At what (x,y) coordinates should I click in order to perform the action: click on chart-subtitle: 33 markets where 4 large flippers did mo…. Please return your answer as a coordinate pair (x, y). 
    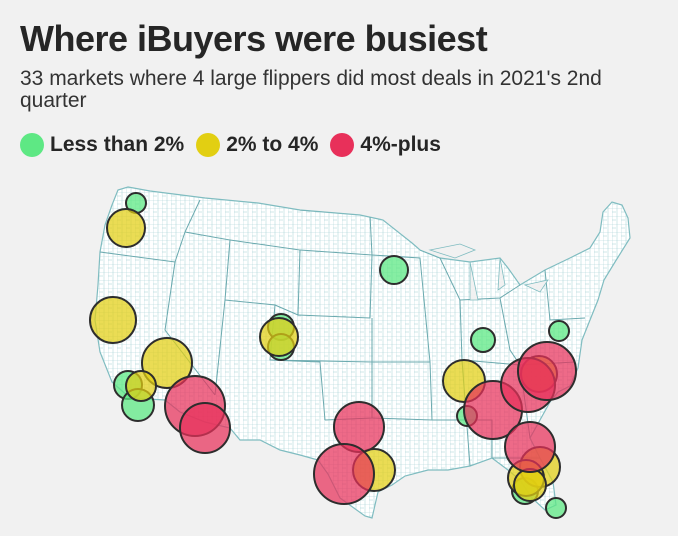
    Looking at the image, I should click on (311, 89).